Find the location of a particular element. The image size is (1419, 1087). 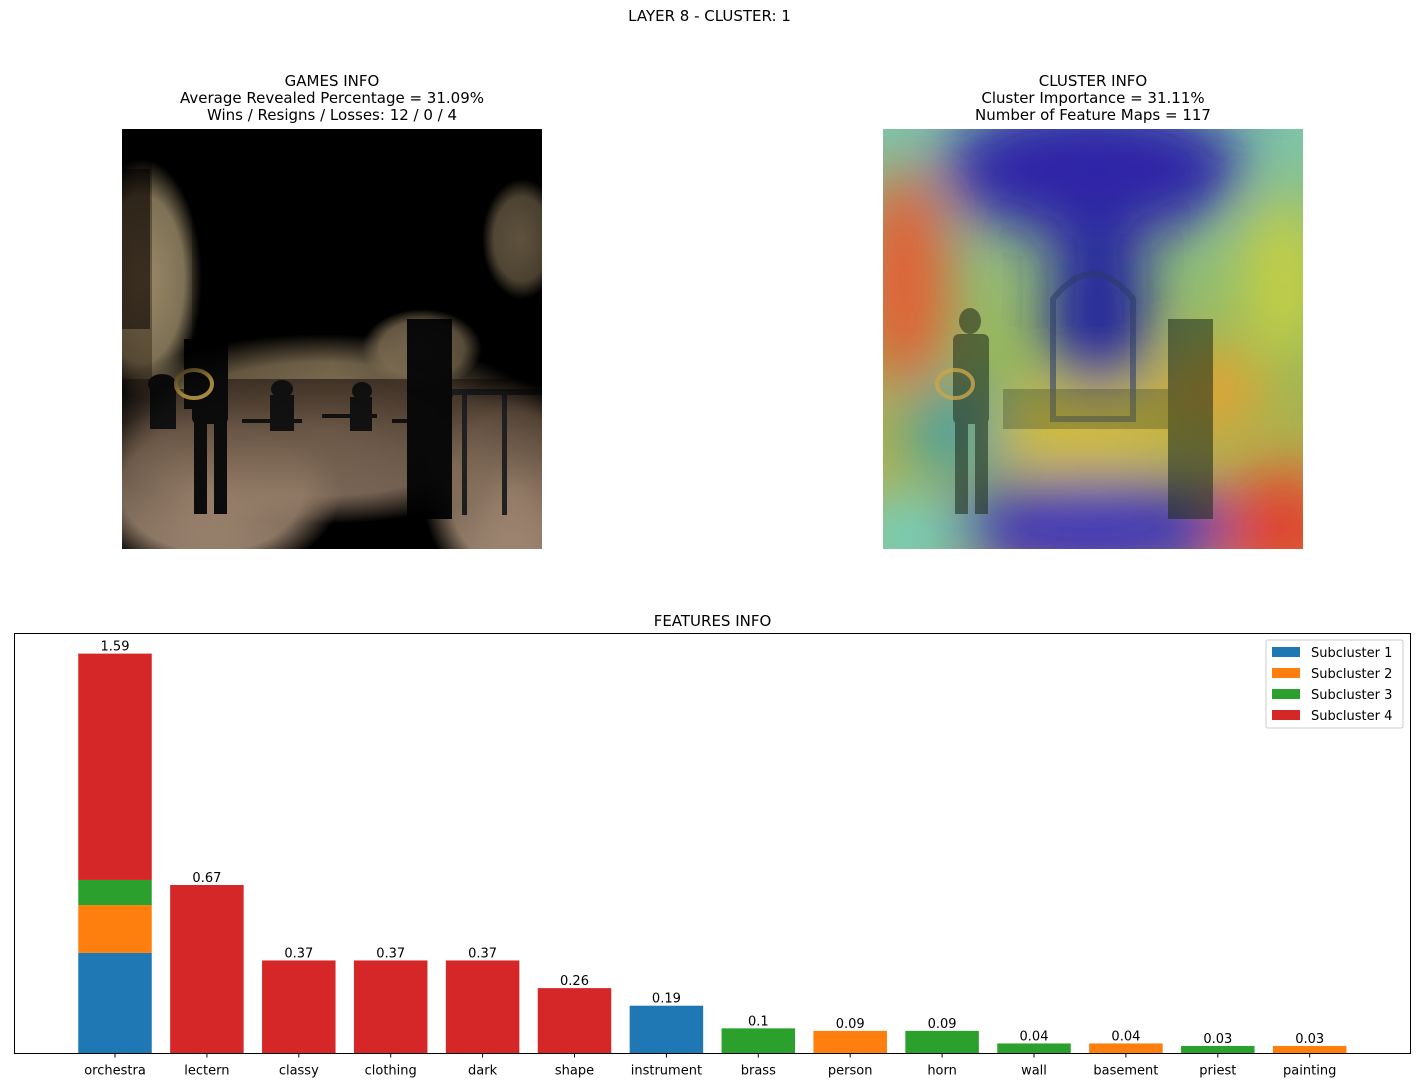

value-label-instrument: 0.19 is located at coordinates (666, 999).